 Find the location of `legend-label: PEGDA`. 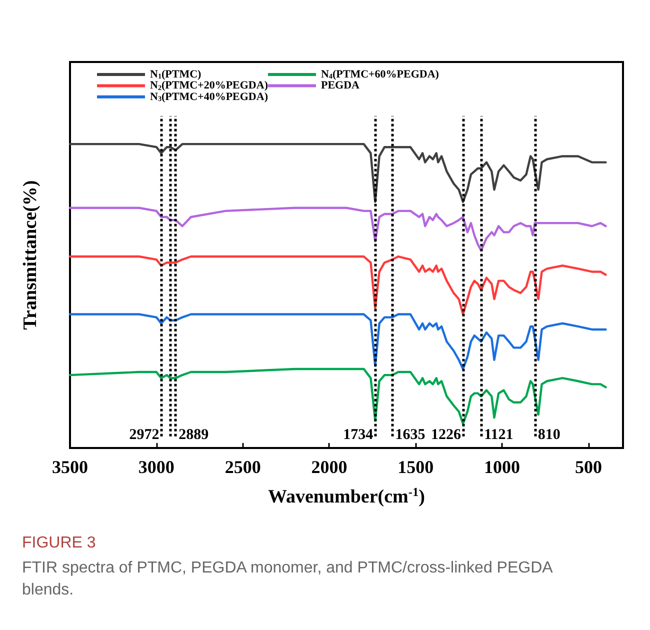

legend-label: PEGDA is located at coordinates (340, 86).